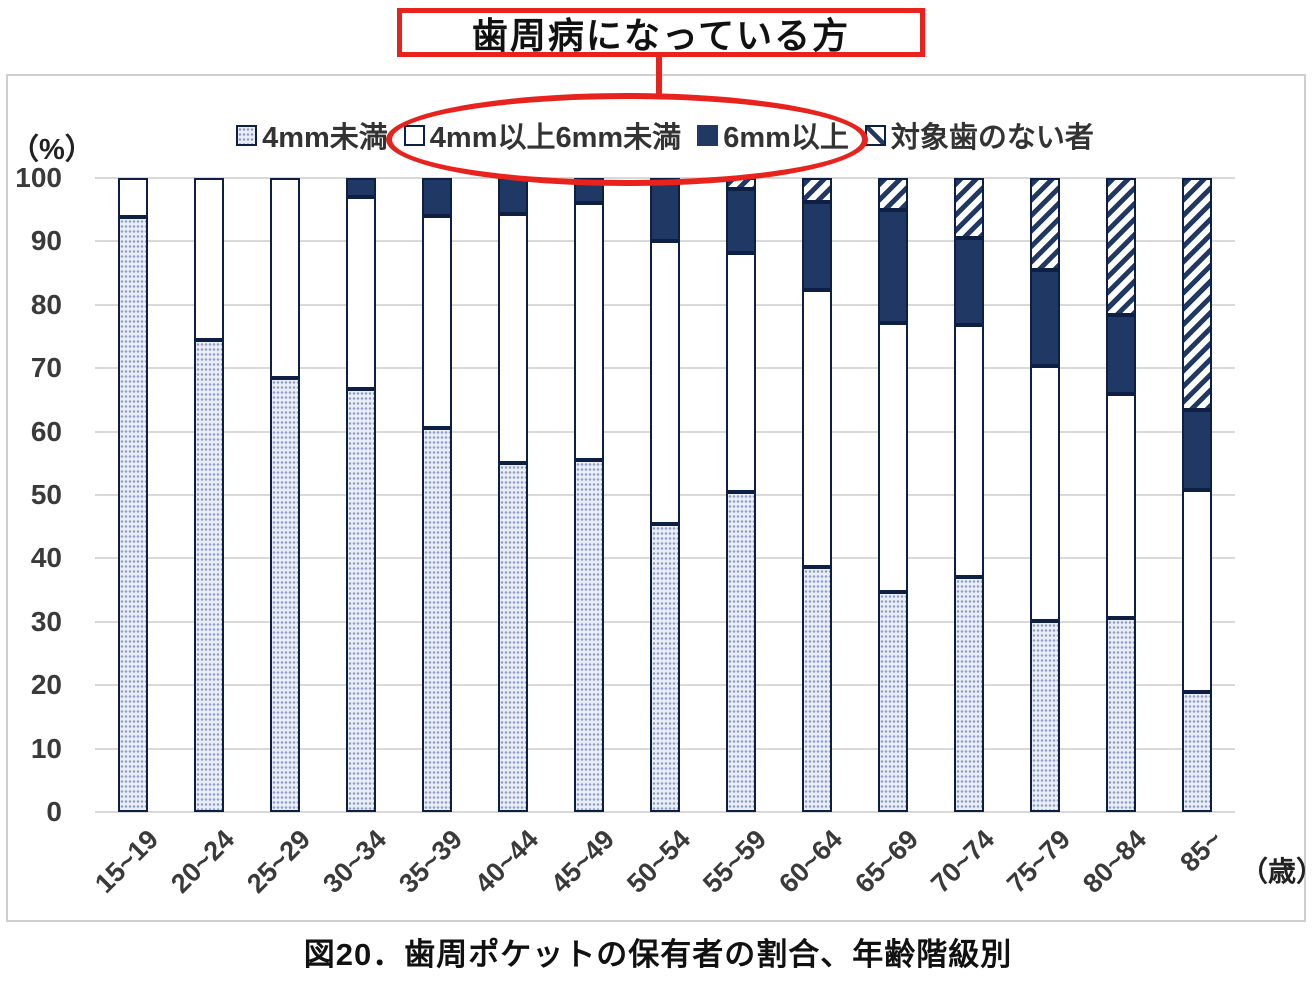 This screenshot has width=1316, height=992. What do you see at coordinates (52, 150) in the screenshot?
I see `y-axis-unit-label: （%）` at bounding box center [52, 150].